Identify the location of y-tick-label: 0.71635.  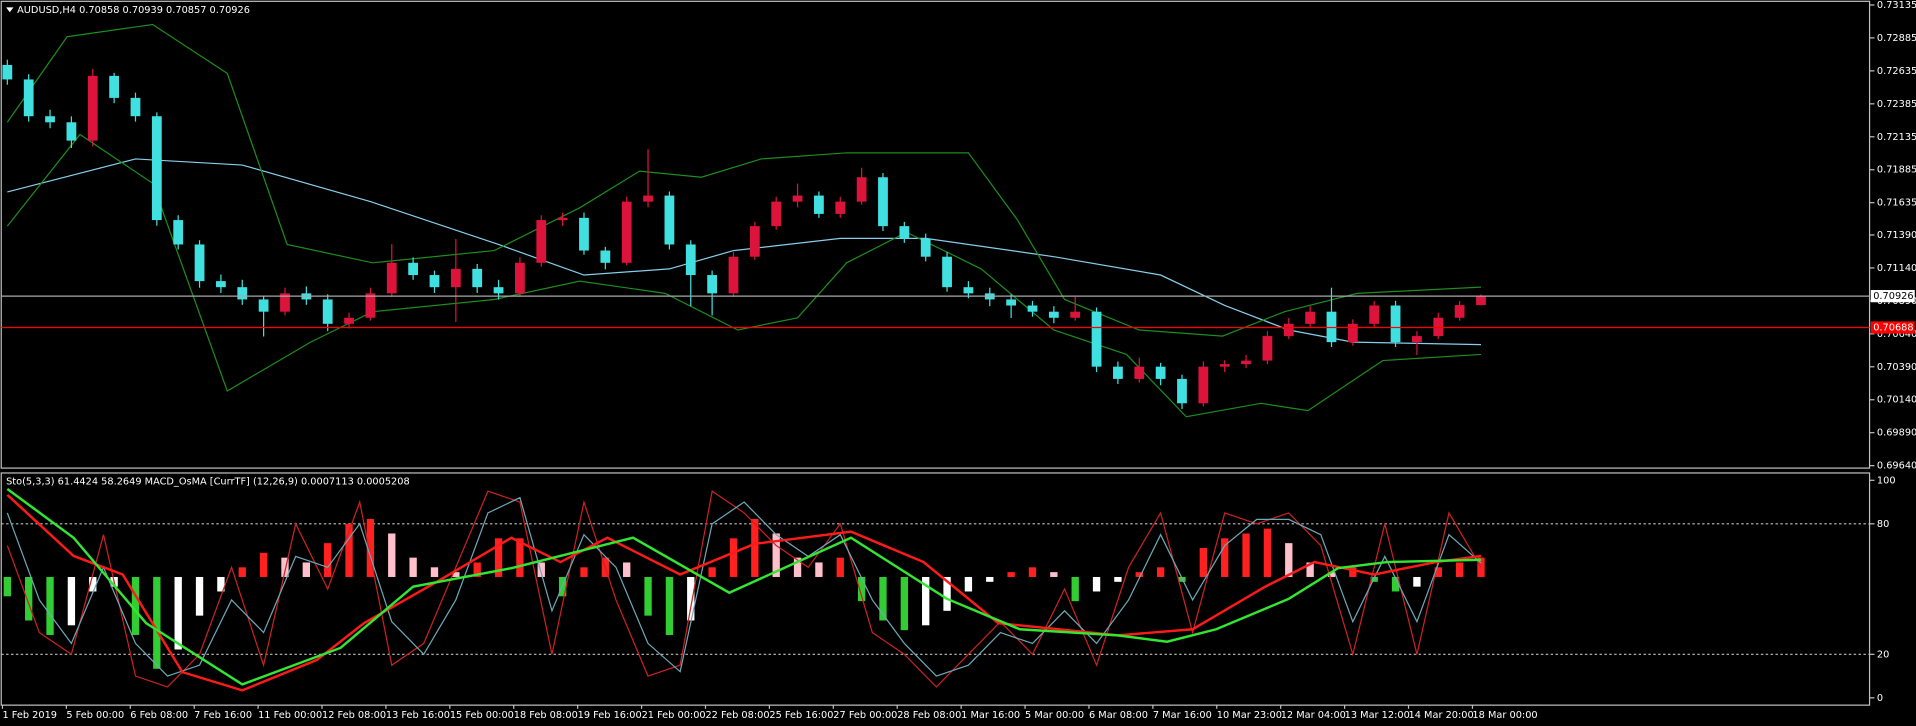
(1896, 203).